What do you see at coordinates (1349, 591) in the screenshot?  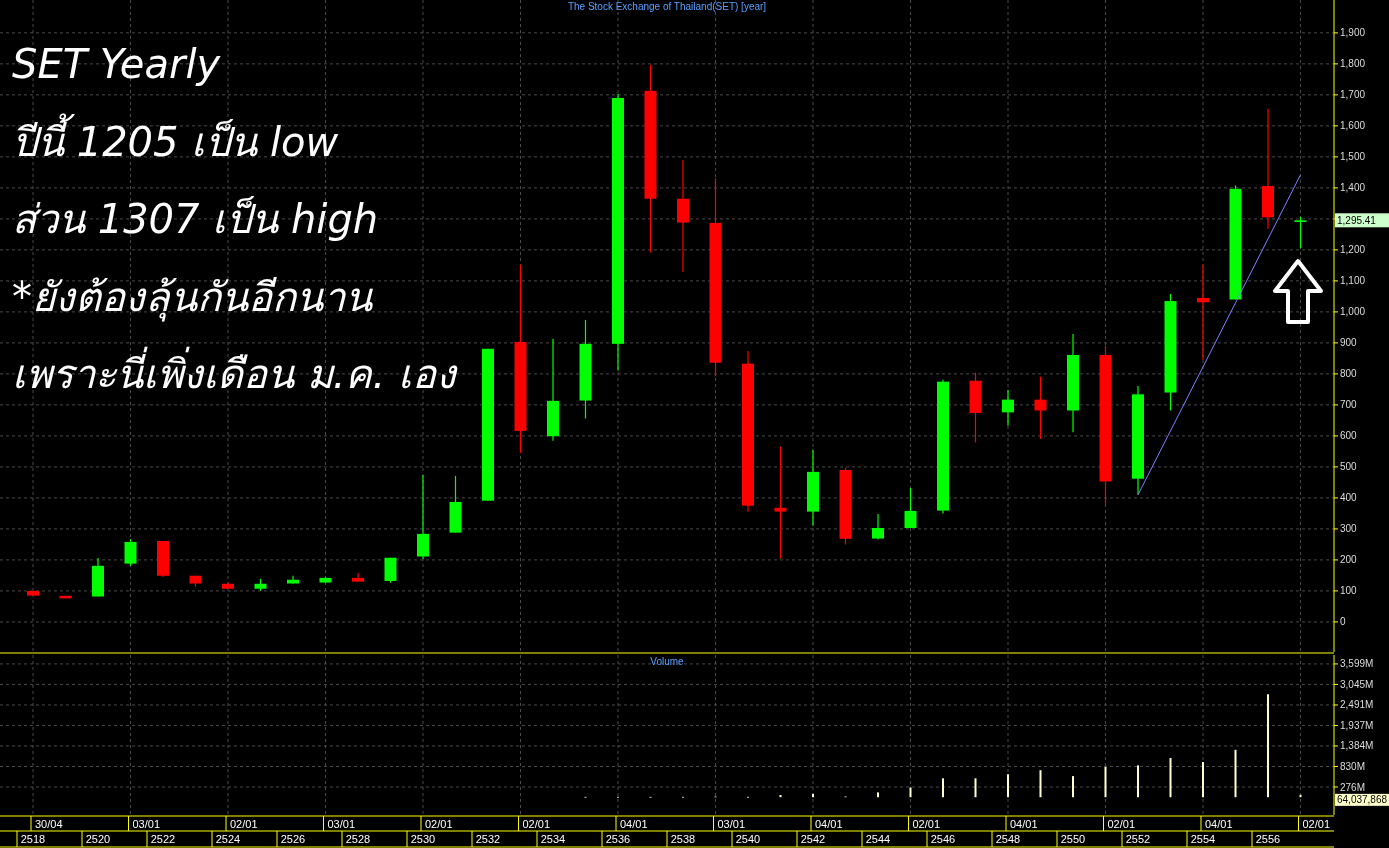 I see `y-tick-label: 100` at bounding box center [1349, 591].